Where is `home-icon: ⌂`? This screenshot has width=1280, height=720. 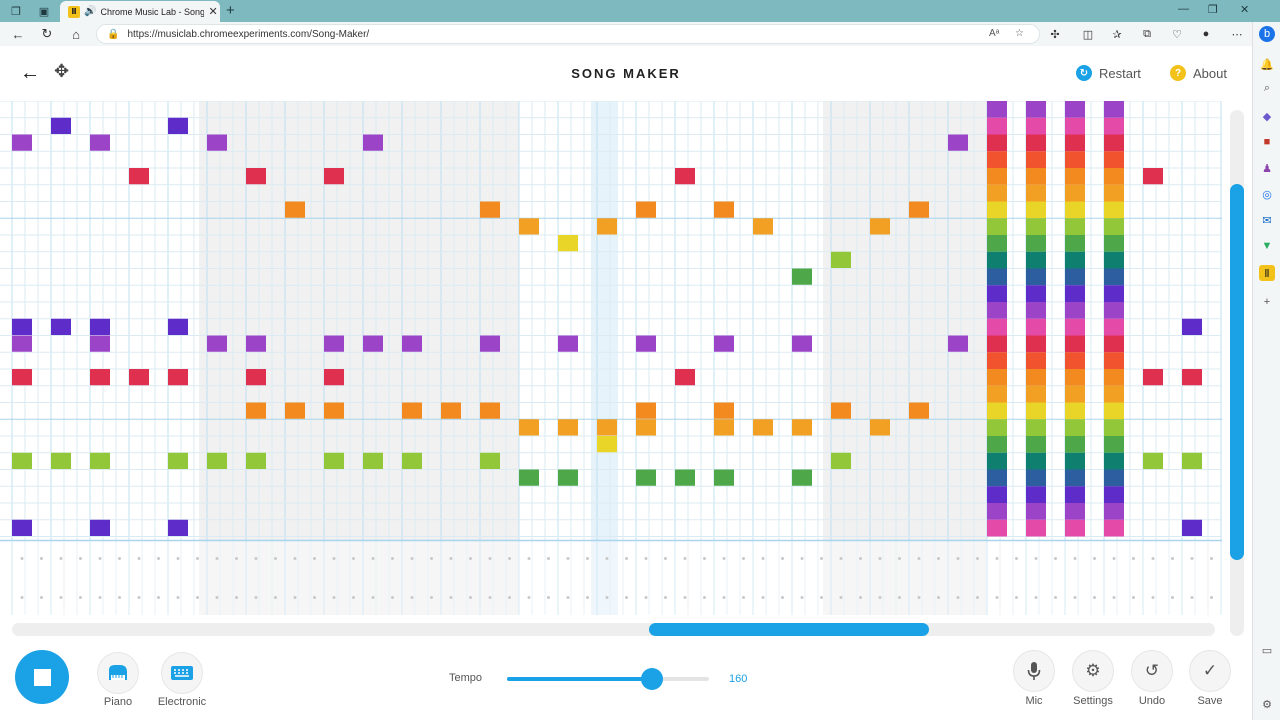
home-icon: ⌂ is located at coordinates (76, 34).